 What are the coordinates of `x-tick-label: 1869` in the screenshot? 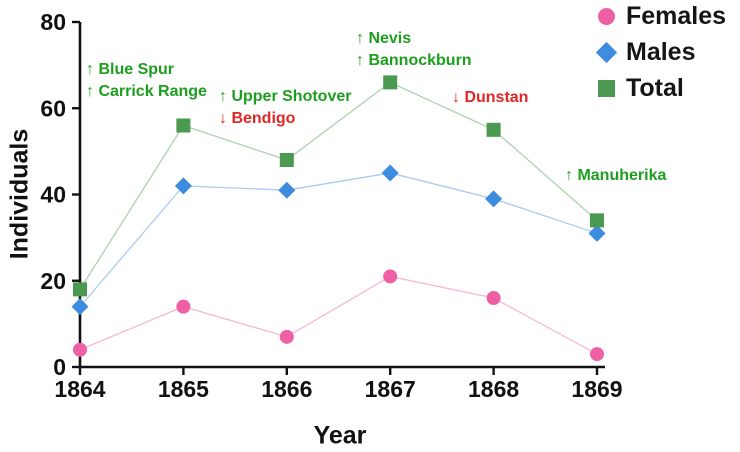 It's located at (596, 389).